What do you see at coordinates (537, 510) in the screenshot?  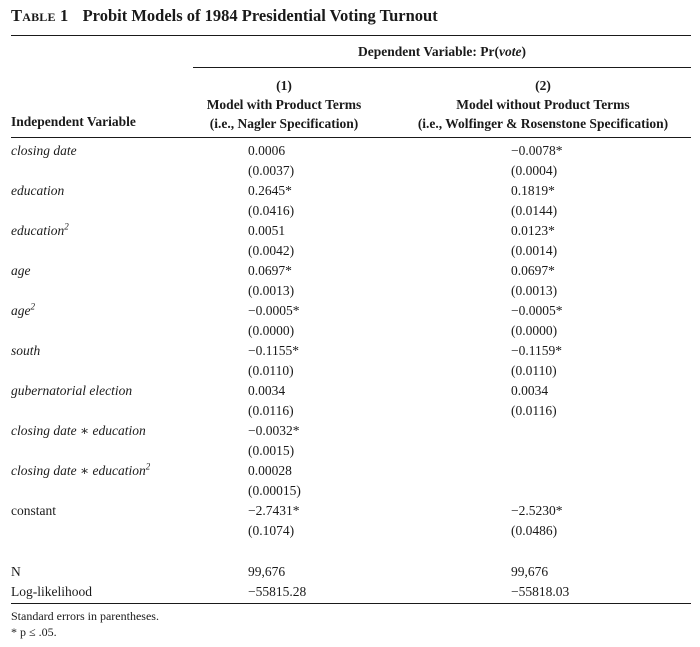 I see `cell-model-2: −2.5230*` at bounding box center [537, 510].